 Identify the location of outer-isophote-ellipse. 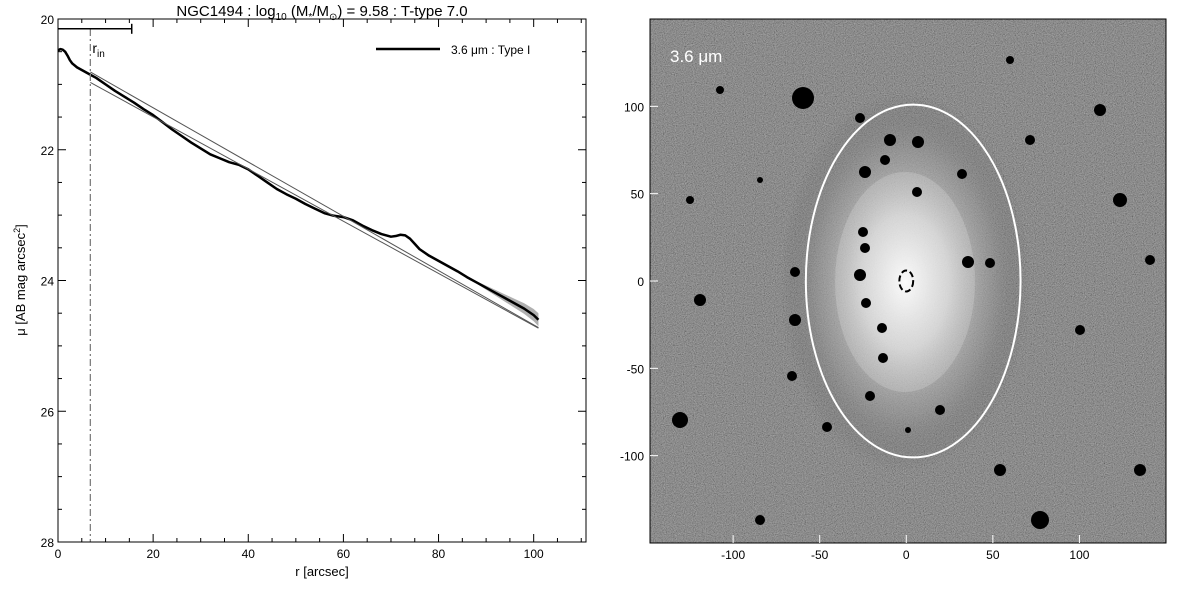
(913, 281).